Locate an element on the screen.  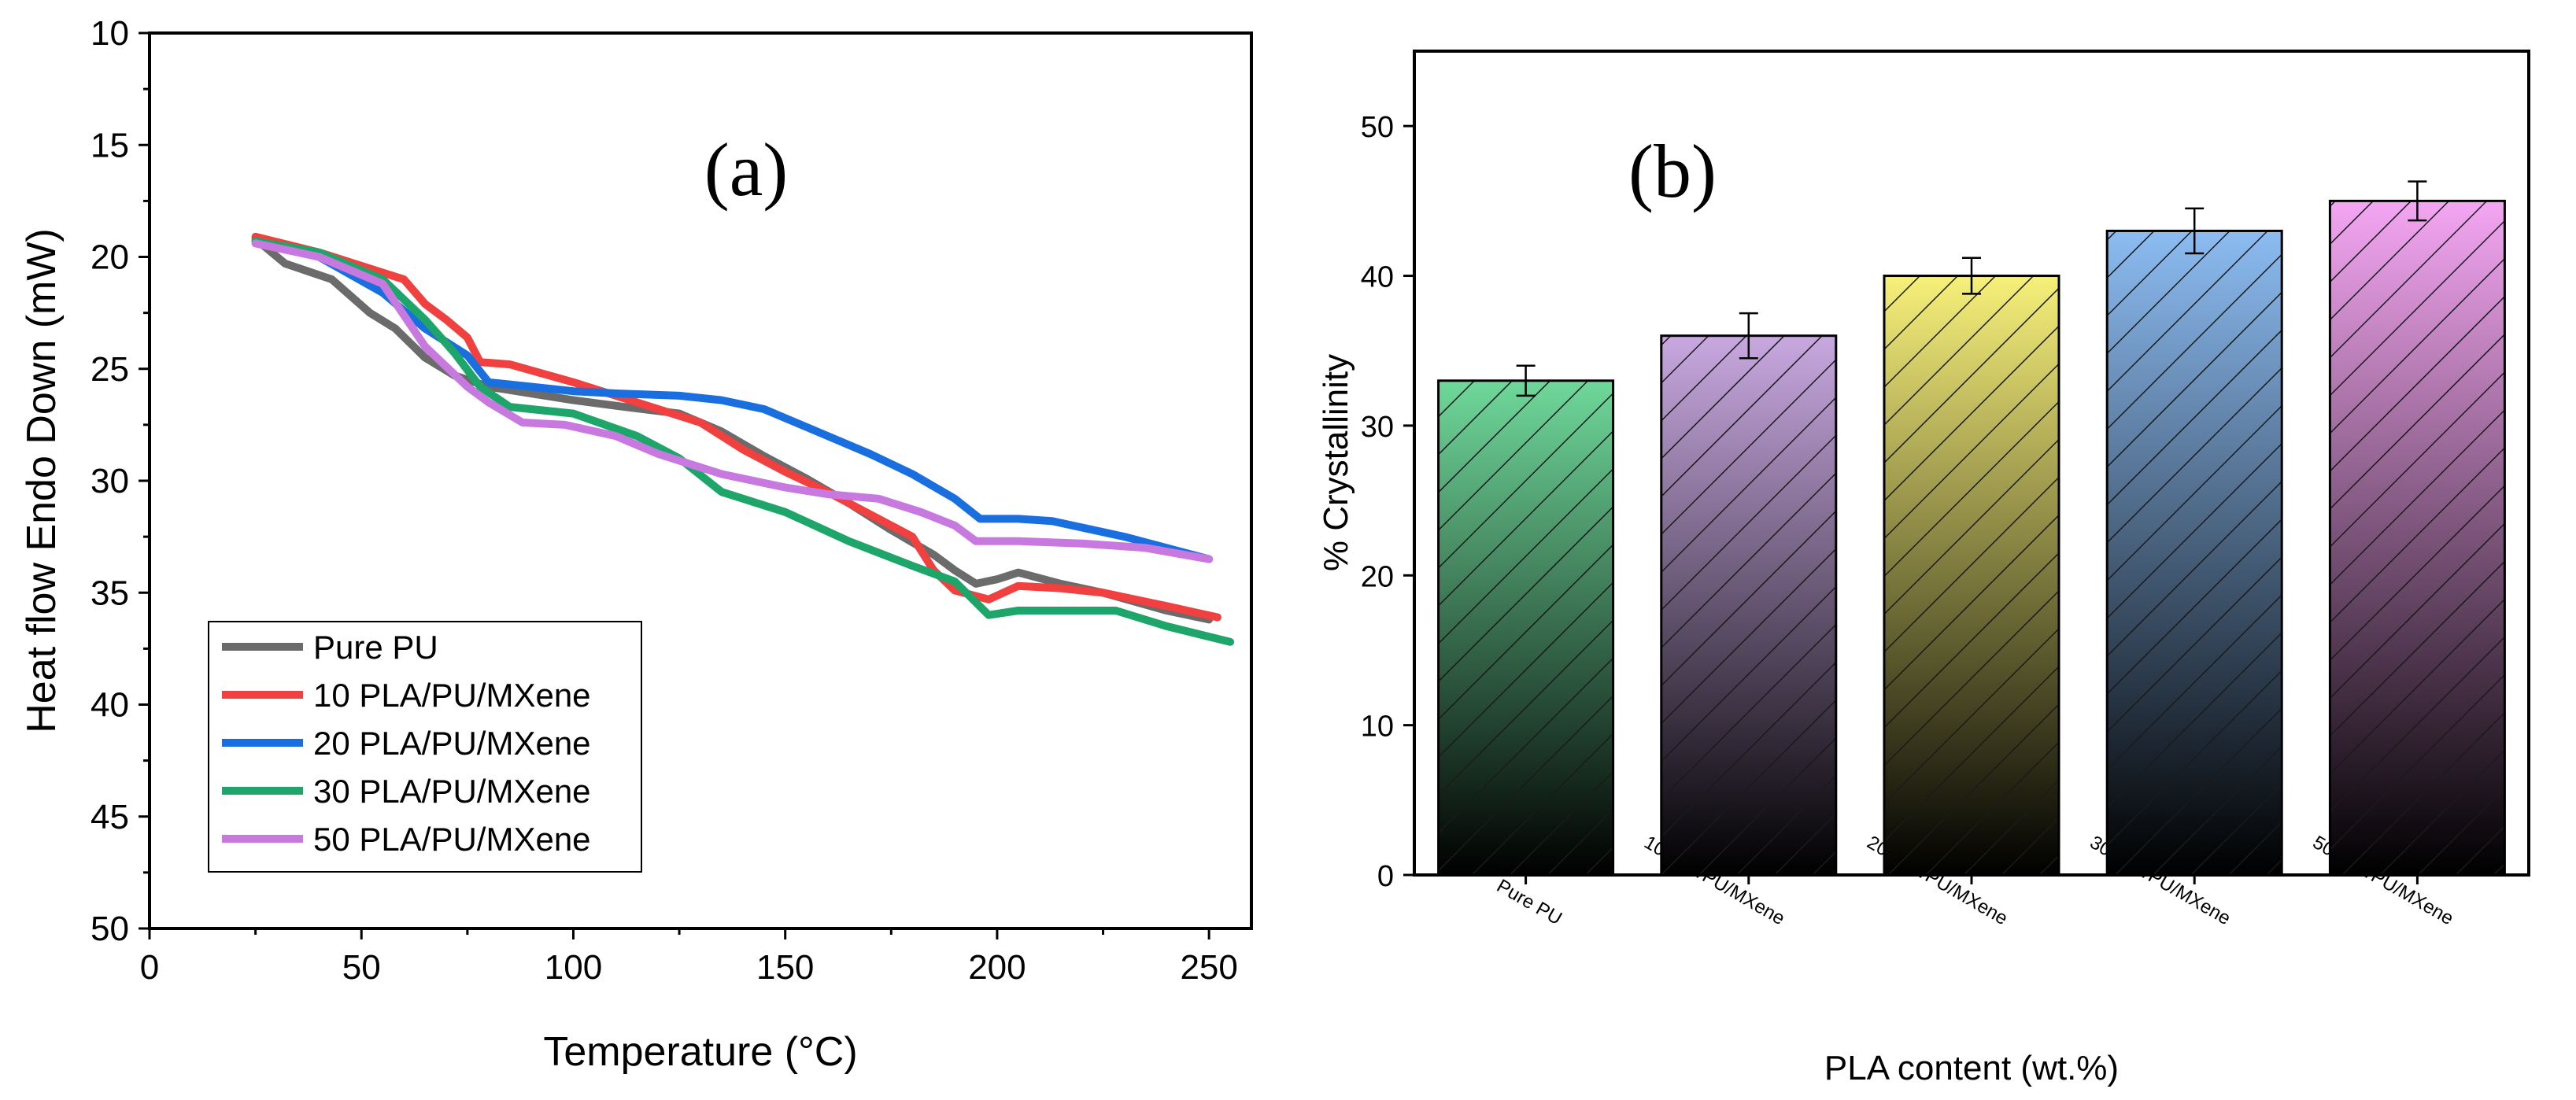
legend-label-10-pla-pu-mxene: 10 PLA/PU/MXene is located at coordinates (452, 695).